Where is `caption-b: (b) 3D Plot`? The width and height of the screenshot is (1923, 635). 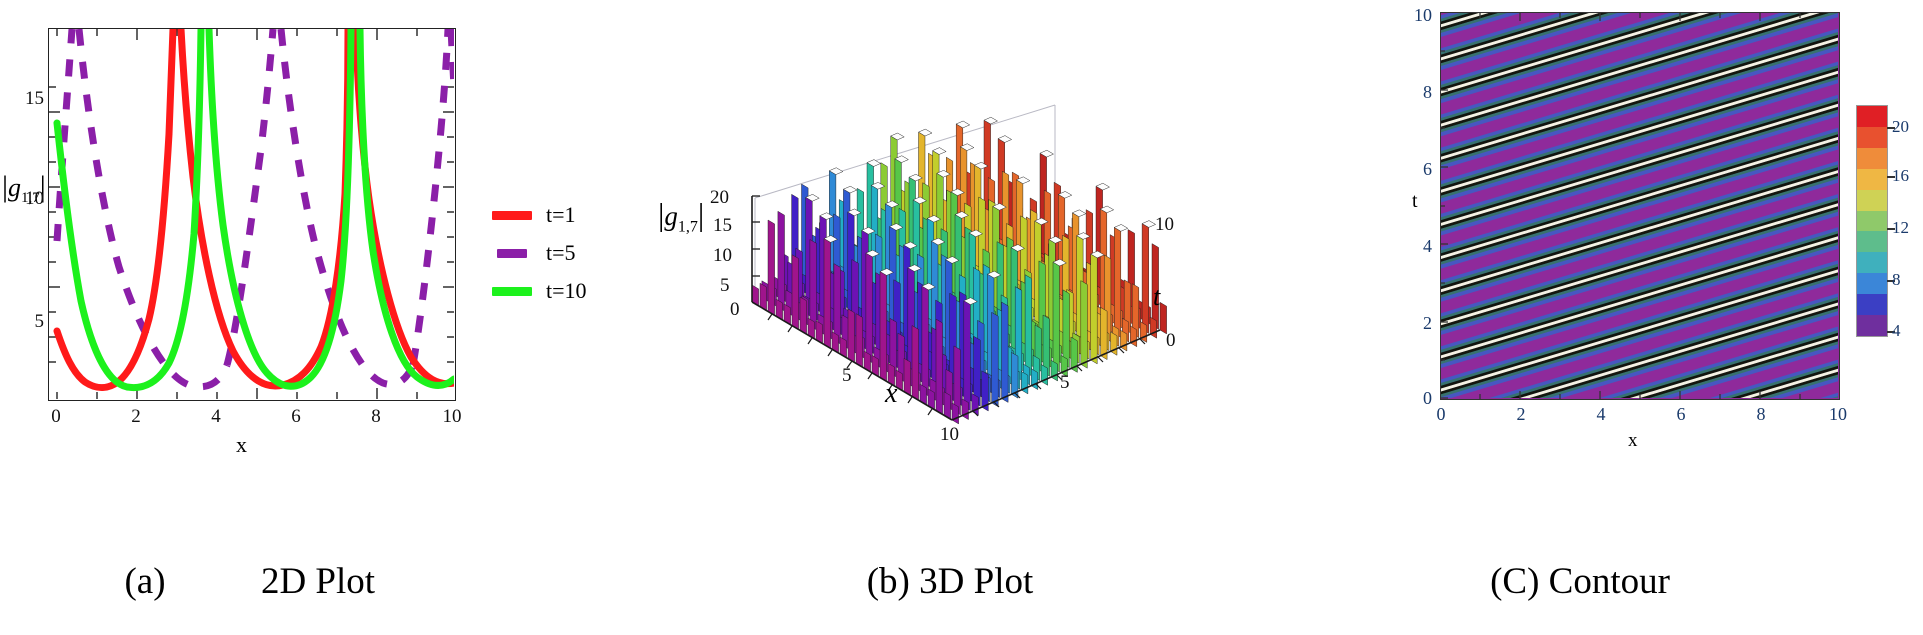
caption-b: (b) 3D Plot is located at coordinates (950, 581).